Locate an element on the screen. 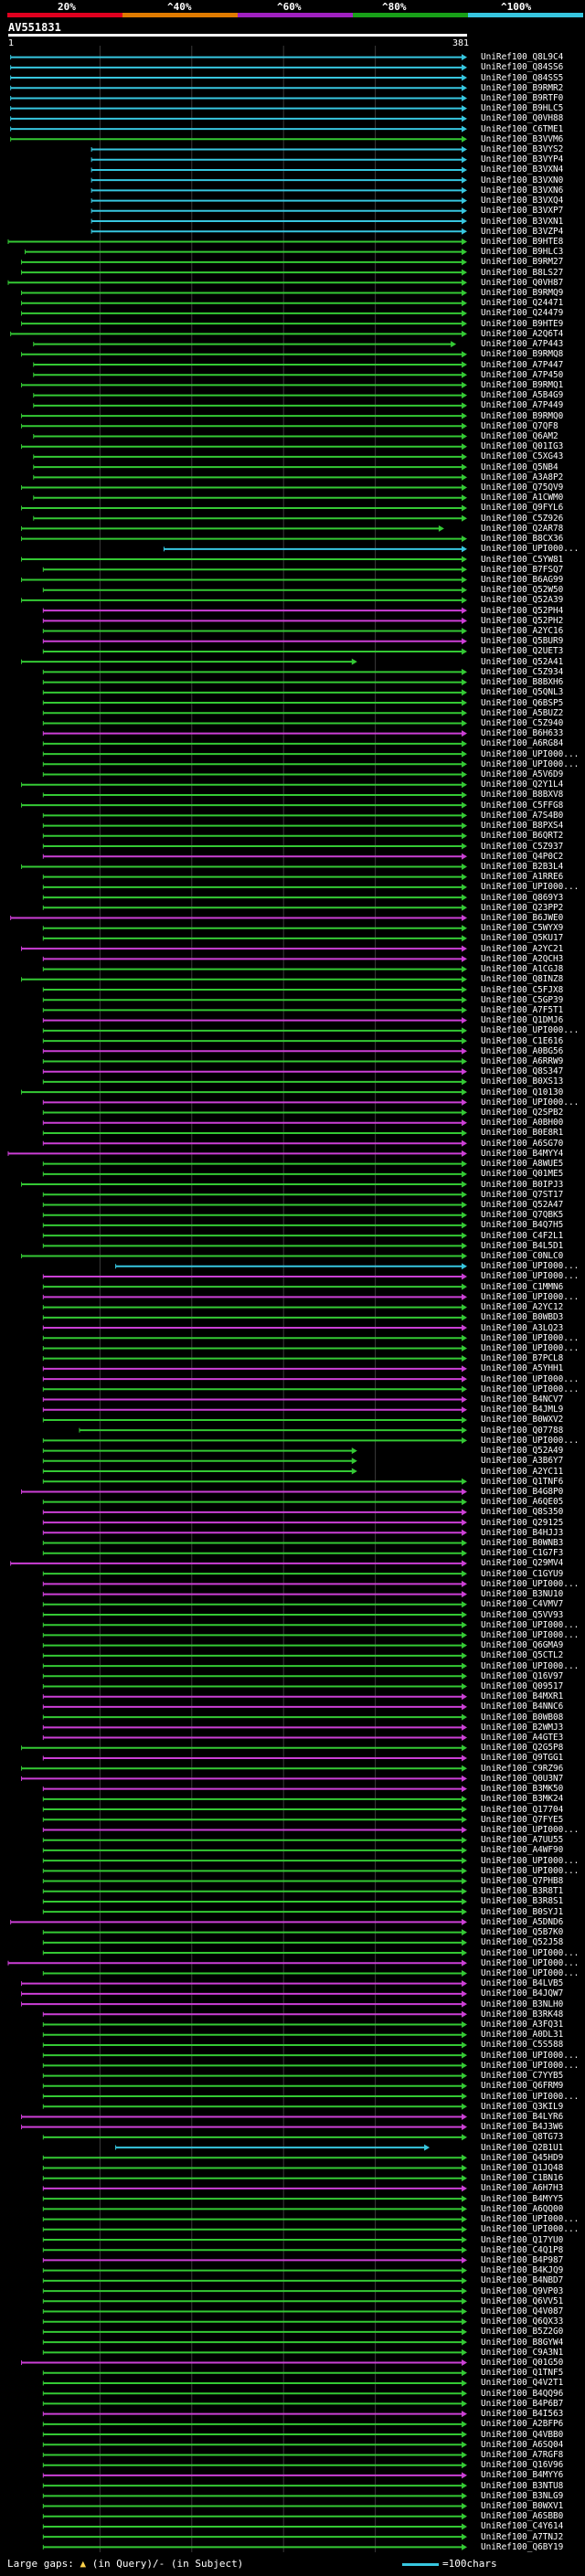 This screenshot has width=585, height=2576. hit-label: UniRef100_Q1JQ48 is located at coordinates (522, 2168).